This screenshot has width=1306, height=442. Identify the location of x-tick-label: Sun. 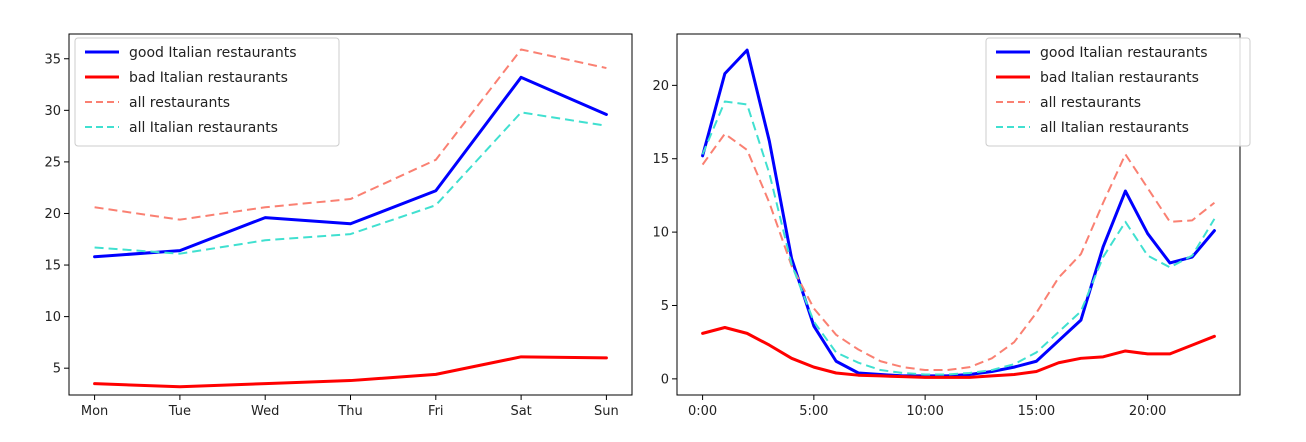
(606, 411).